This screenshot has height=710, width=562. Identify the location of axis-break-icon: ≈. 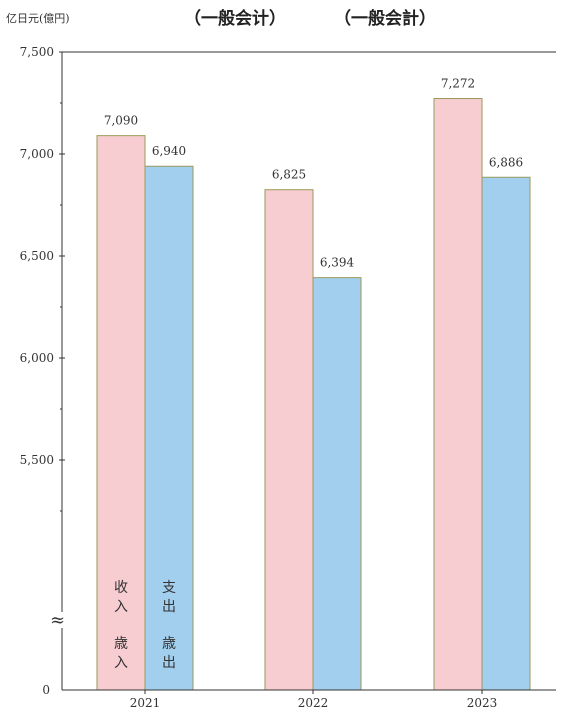
(57, 620).